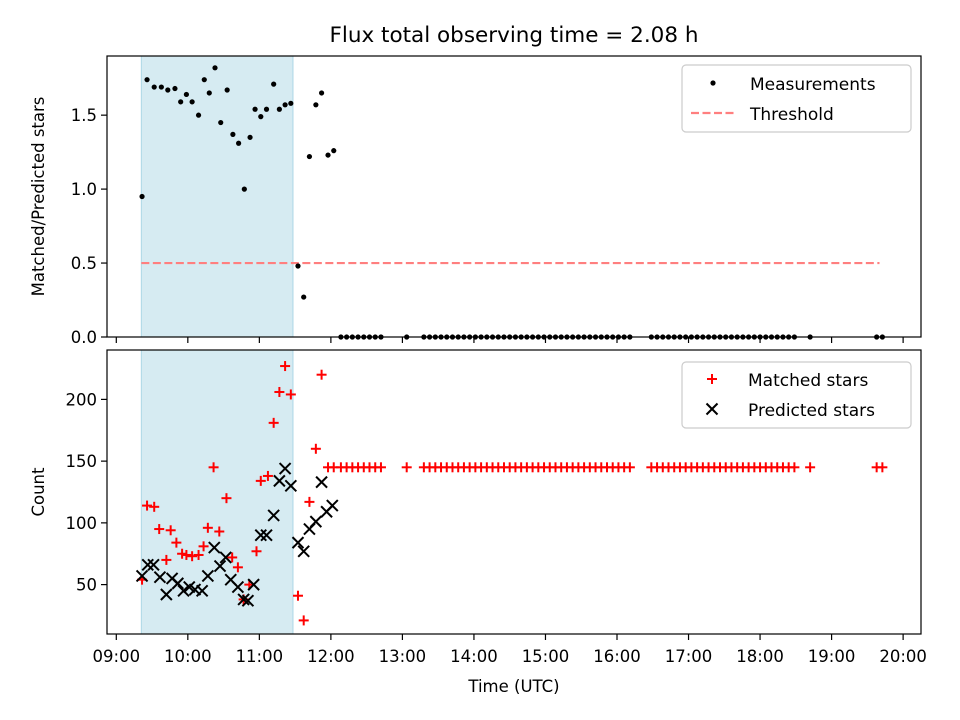 This screenshot has height=720, width=960. I want to click on y-tick-label: 1.5, so click(84, 115).